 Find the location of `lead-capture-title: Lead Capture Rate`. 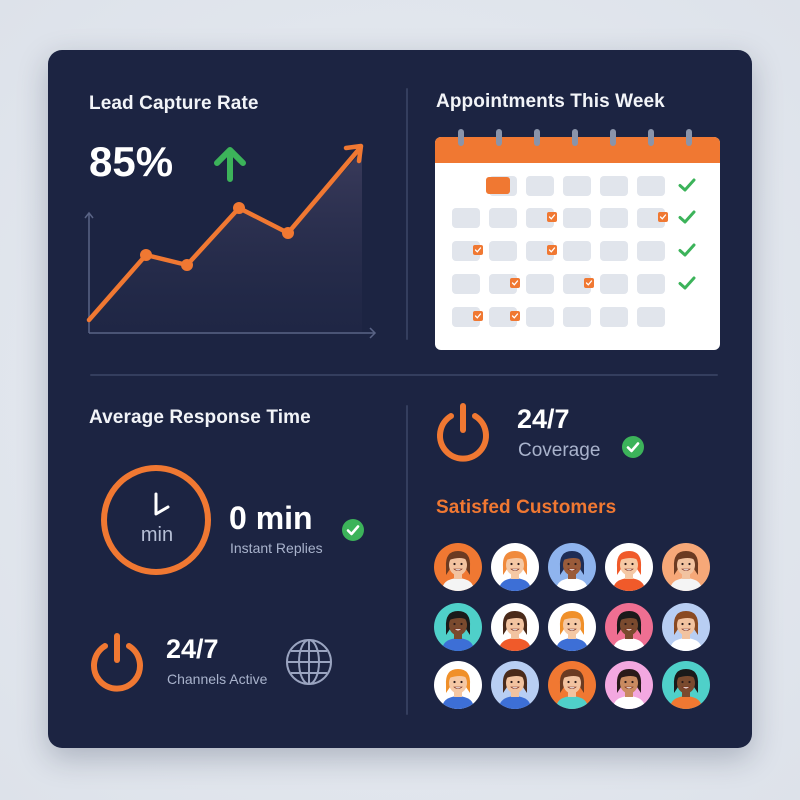

lead-capture-title: Lead Capture Rate is located at coordinates (174, 103).